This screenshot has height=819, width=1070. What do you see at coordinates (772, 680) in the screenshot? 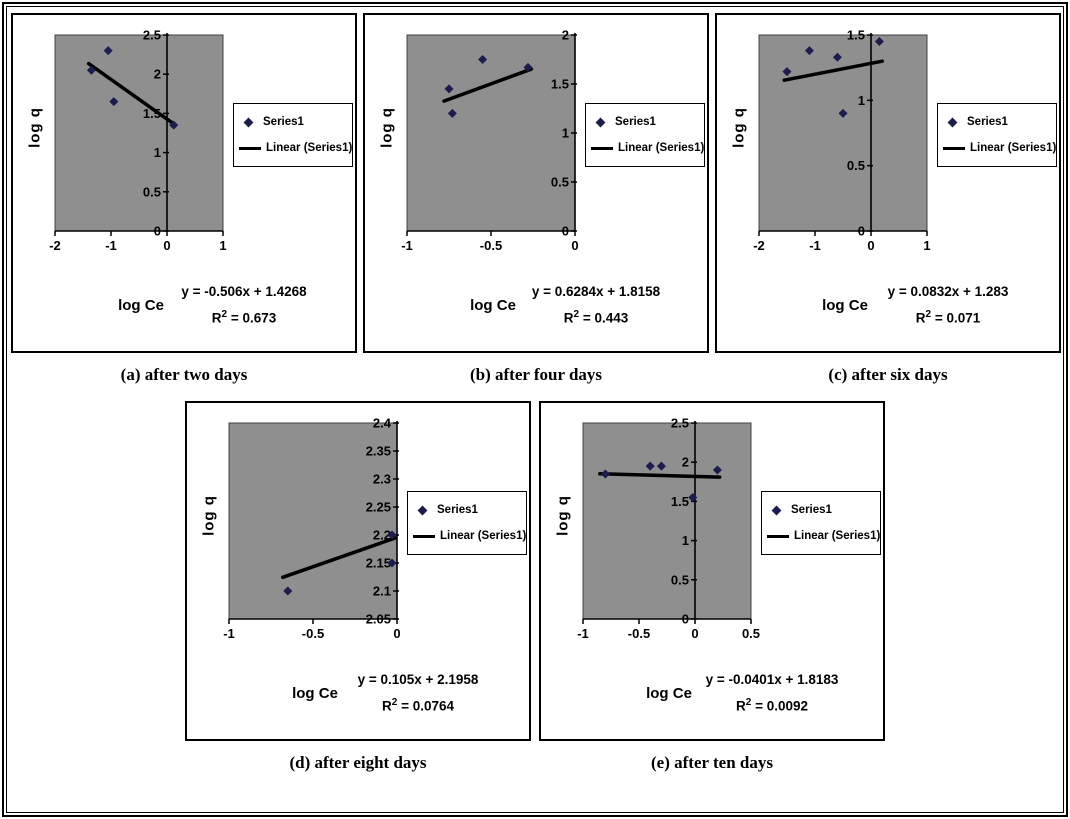
I see `equation-text: y = -0.0401x + 1.8183` at bounding box center [772, 680].